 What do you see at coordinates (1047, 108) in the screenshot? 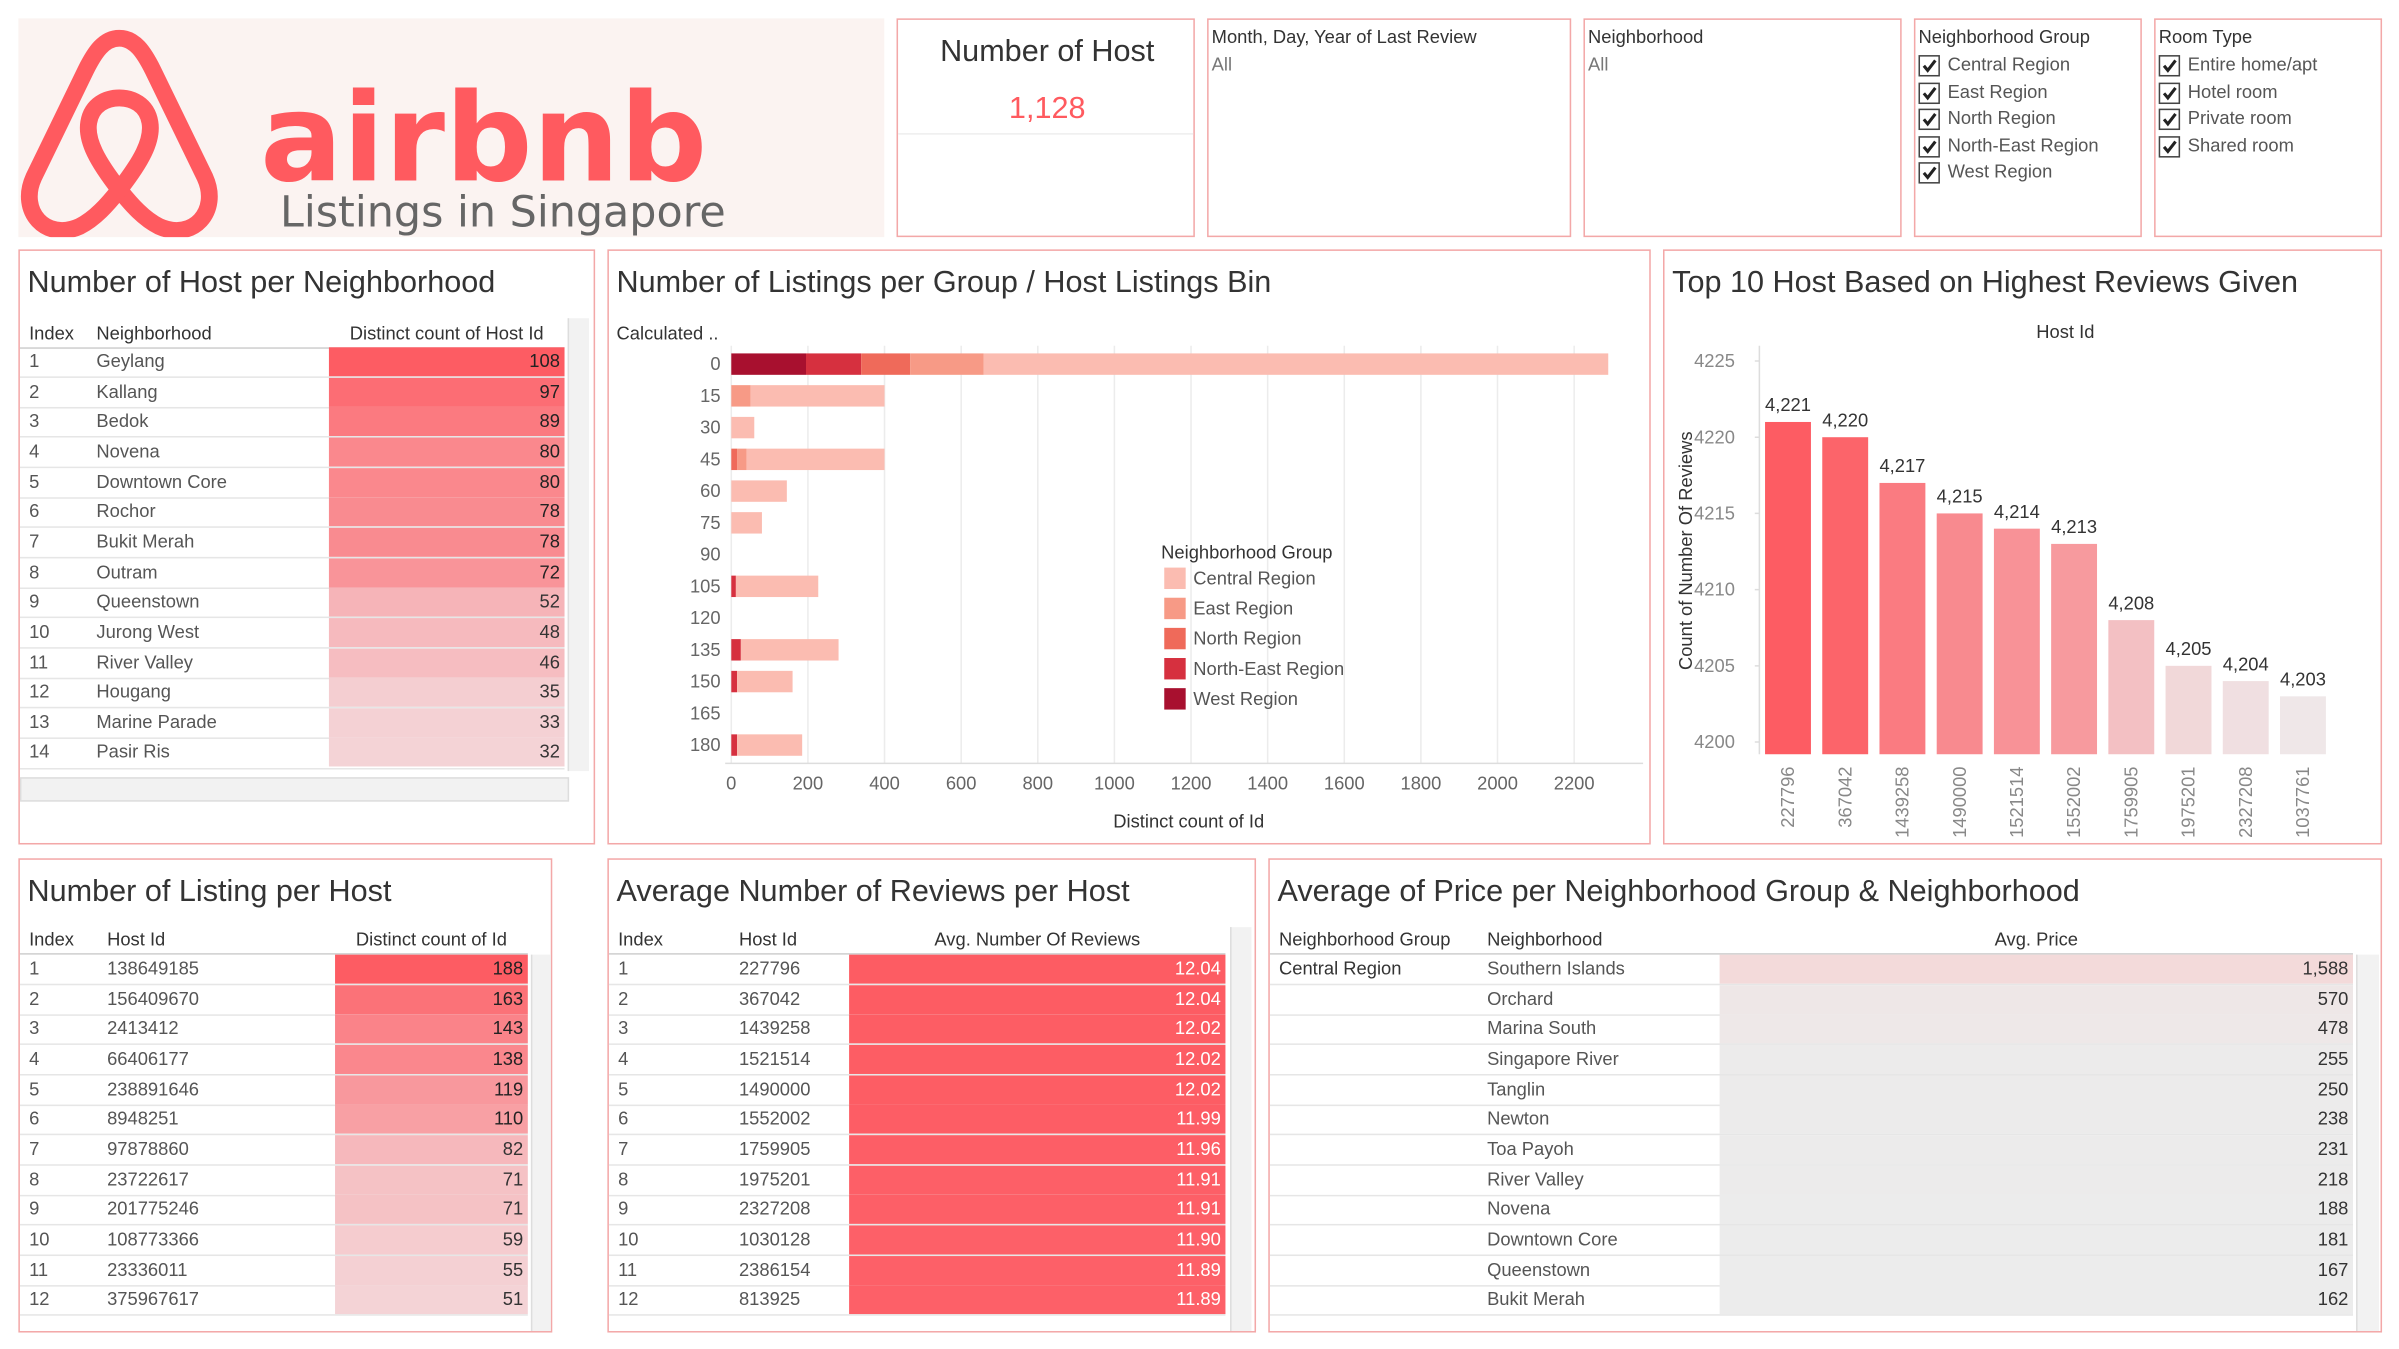
I see `kpi-value: 1,128` at bounding box center [1047, 108].